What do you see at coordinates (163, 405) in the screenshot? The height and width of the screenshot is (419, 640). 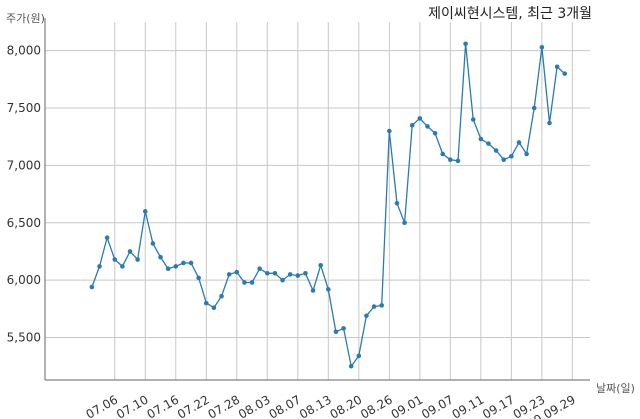 I see `x-tick-label: 07.16` at bounding box center [163, 405].